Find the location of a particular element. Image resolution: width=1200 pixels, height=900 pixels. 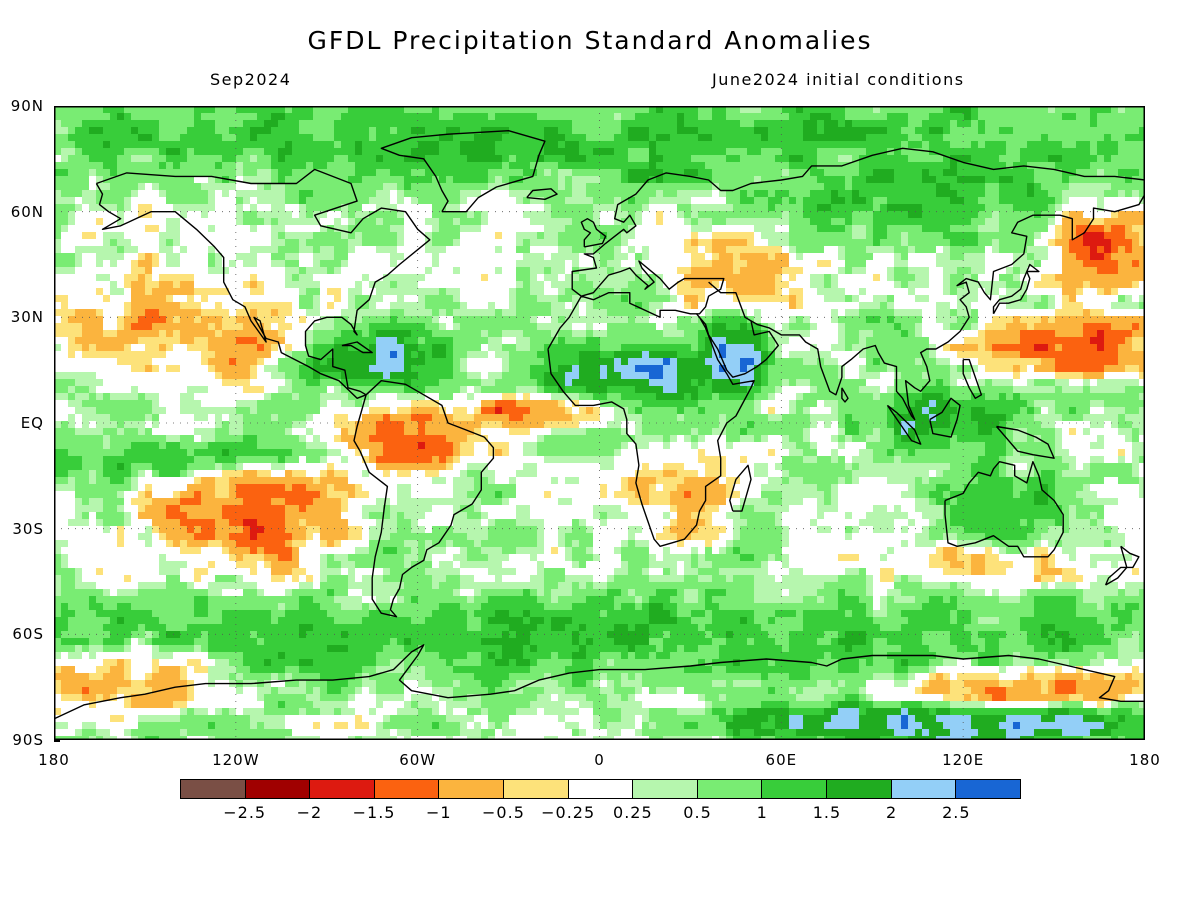

coastline-sri-lanka is located at coordinates (845, 395).